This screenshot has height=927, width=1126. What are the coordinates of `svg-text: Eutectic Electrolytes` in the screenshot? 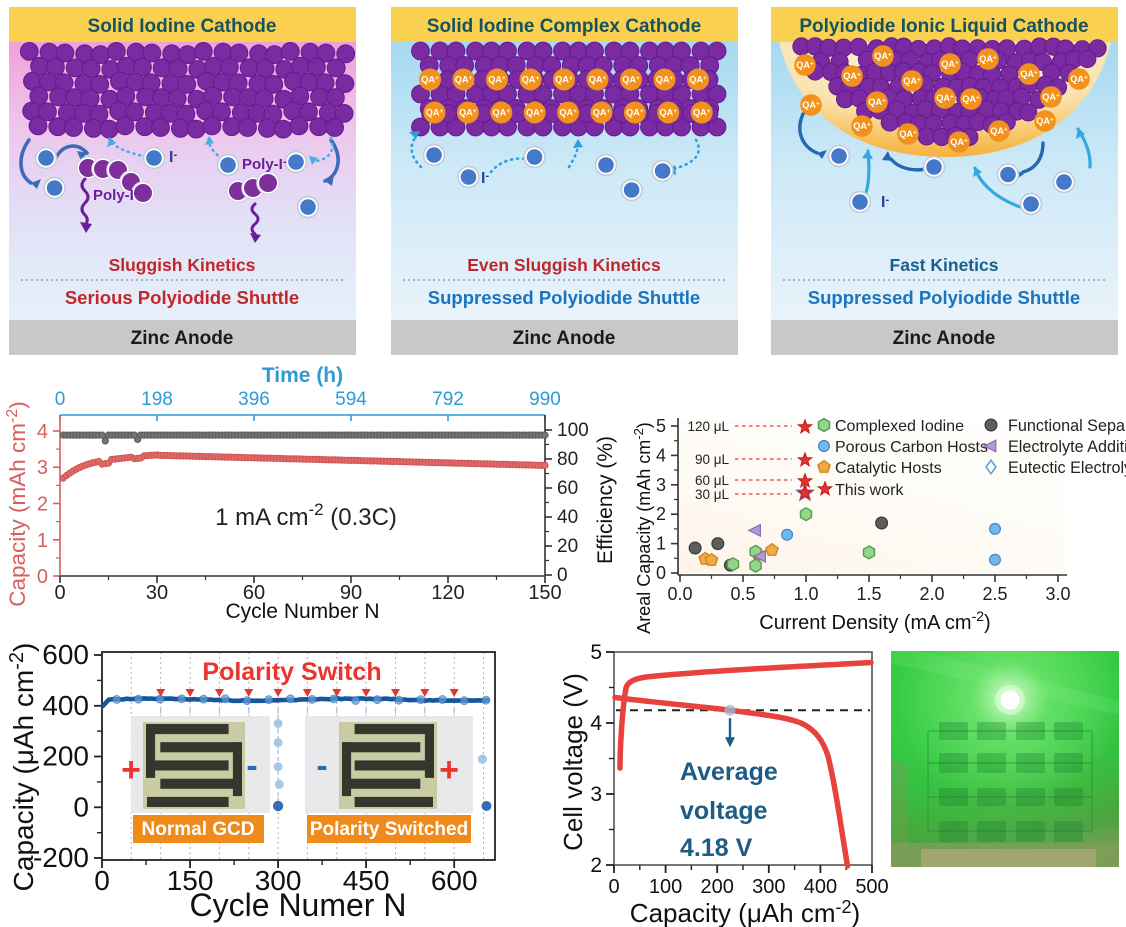 It's located at (1067, 468).